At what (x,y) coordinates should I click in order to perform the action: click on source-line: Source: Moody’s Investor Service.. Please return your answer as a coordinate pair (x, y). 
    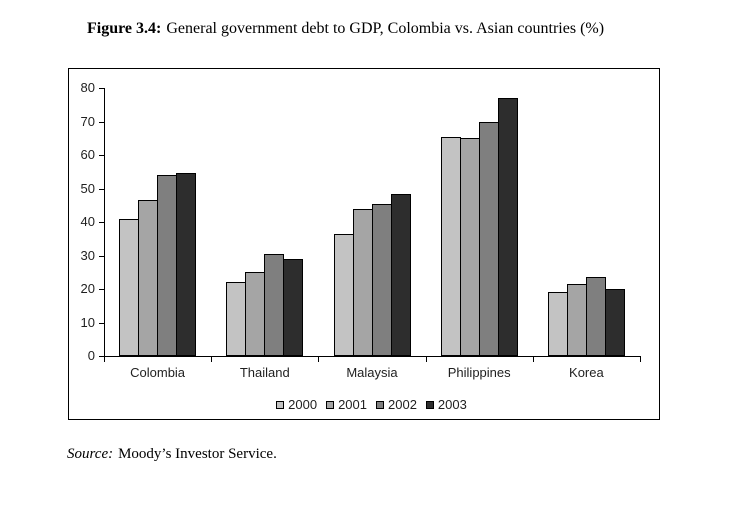
    Looking at the image, I should click on (172, 454).